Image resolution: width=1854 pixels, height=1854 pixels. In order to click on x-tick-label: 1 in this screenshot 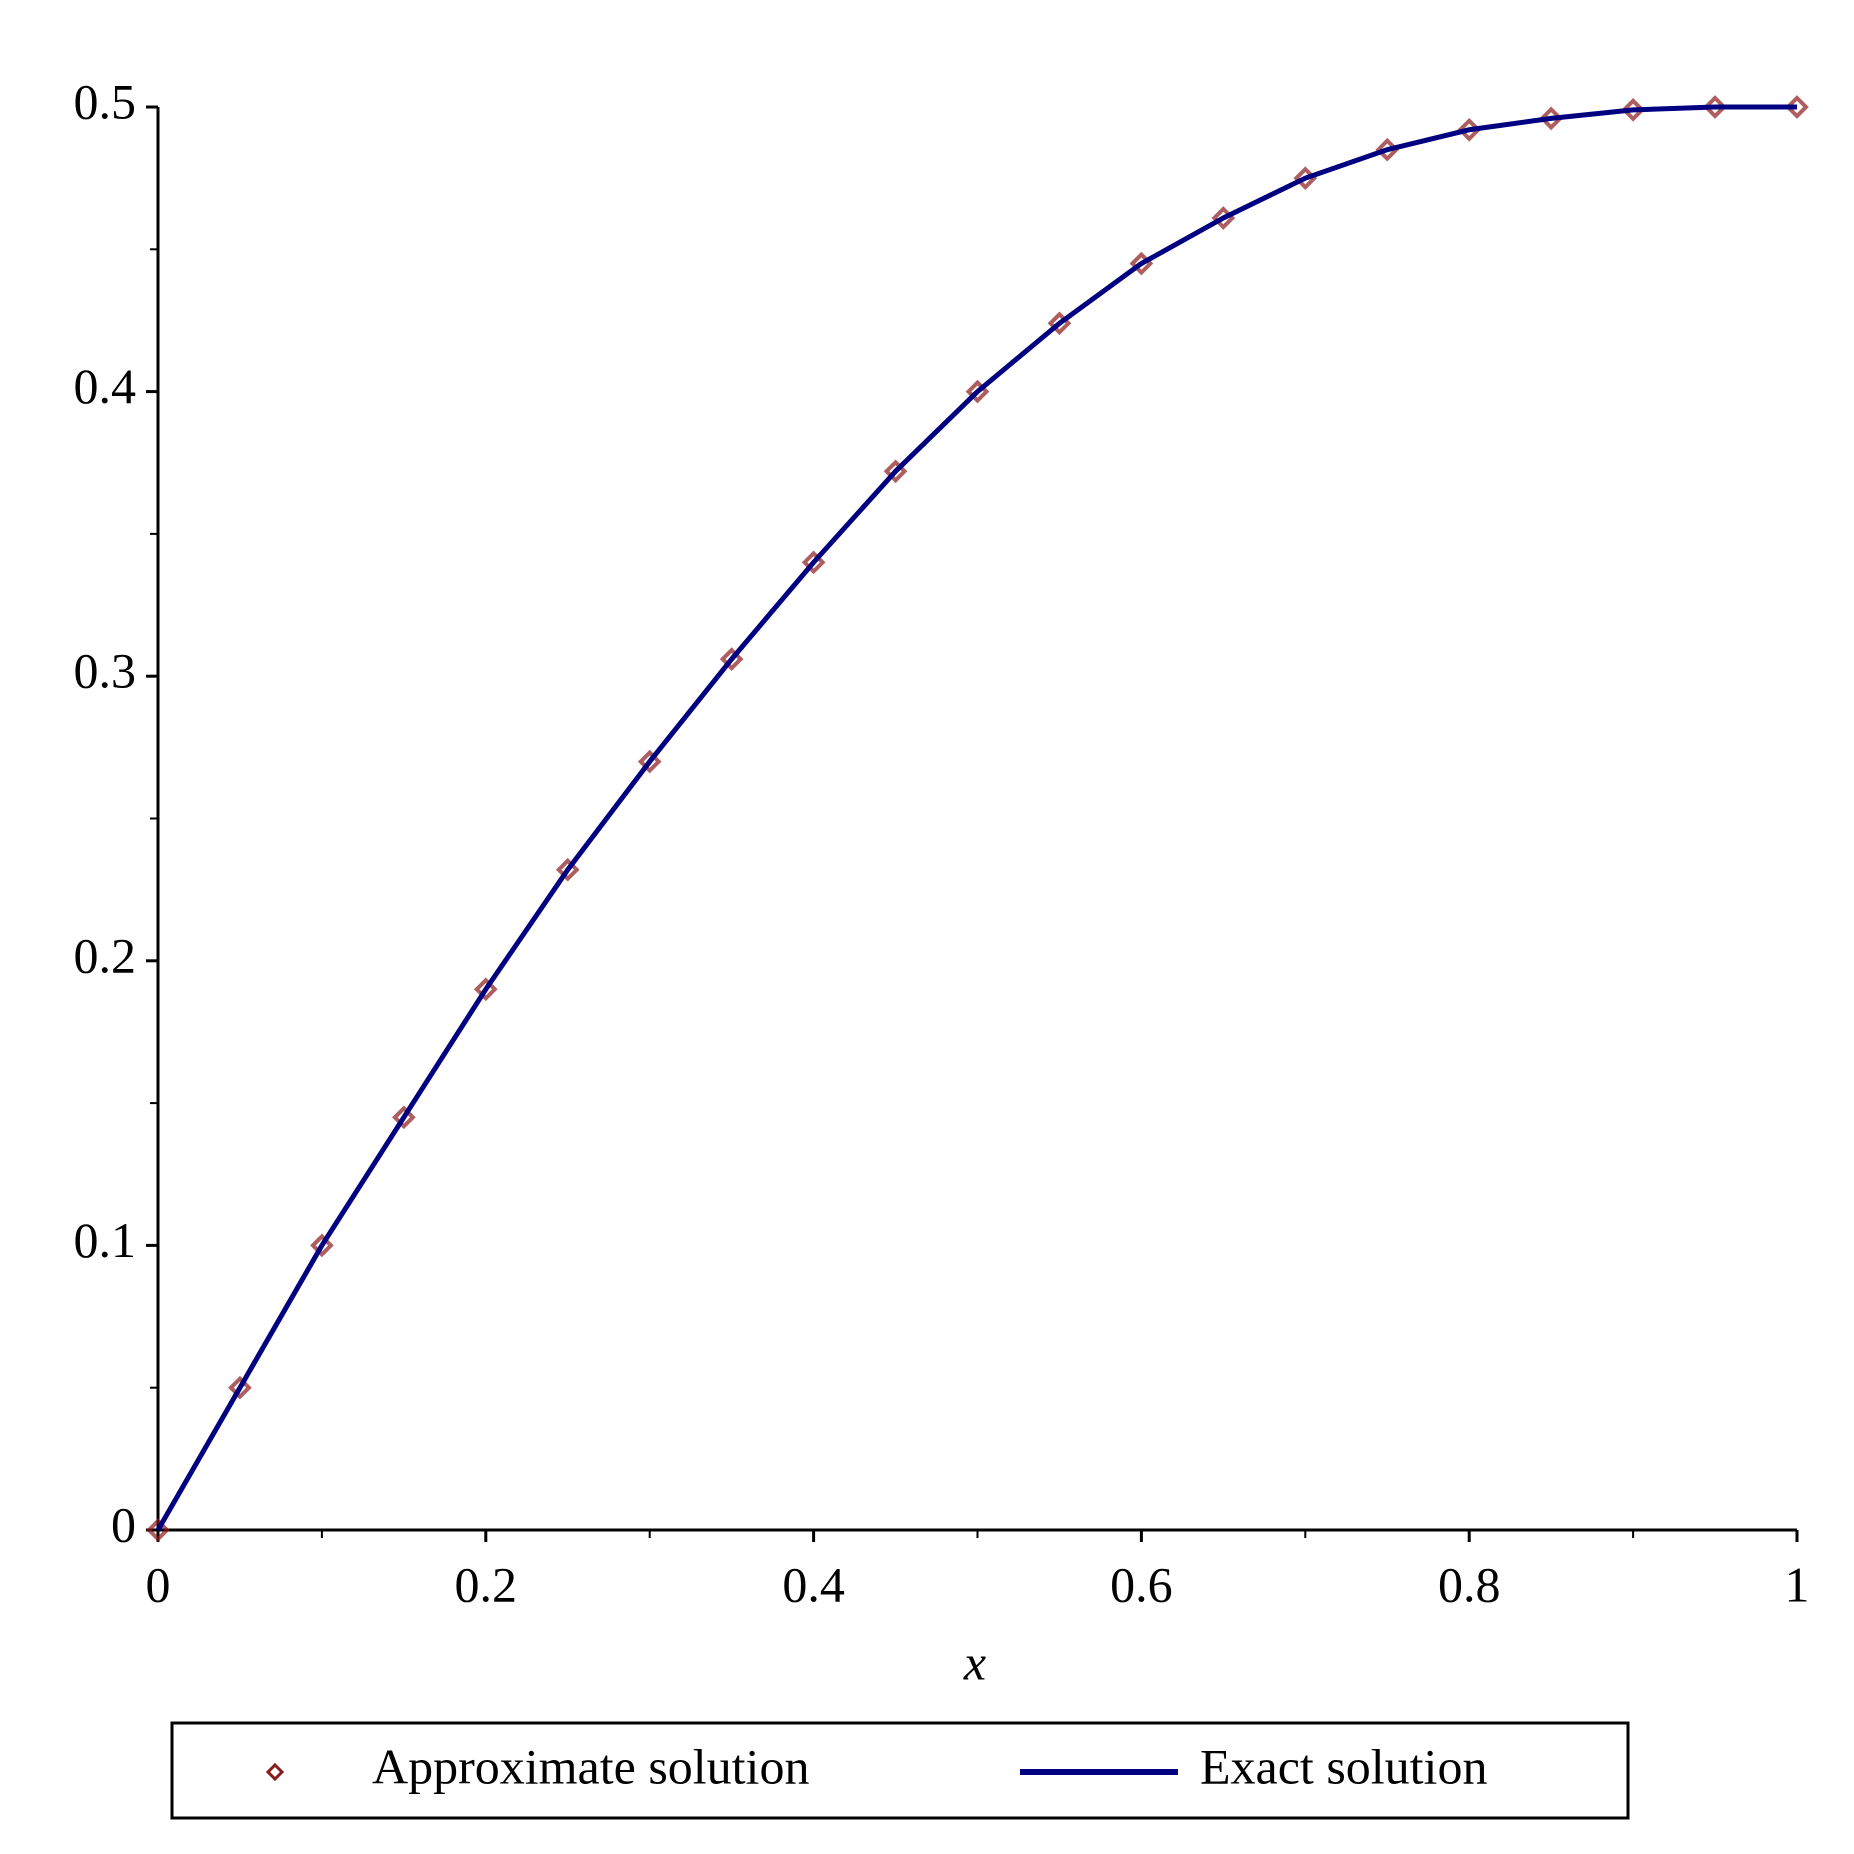, I will do `click(1797, 1584)`.